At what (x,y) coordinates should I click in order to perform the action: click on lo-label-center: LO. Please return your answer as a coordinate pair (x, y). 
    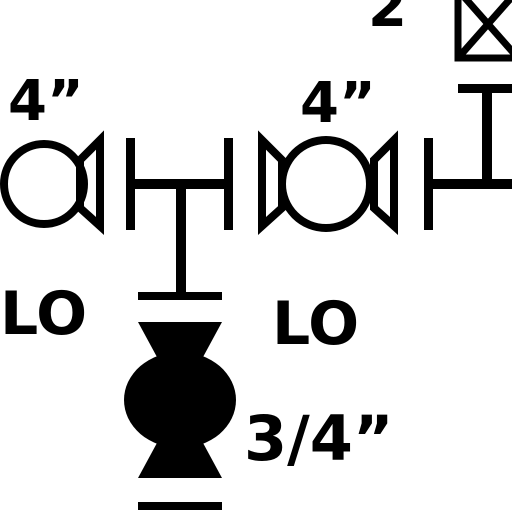
    Looking at the image, I should click on (315, 324).